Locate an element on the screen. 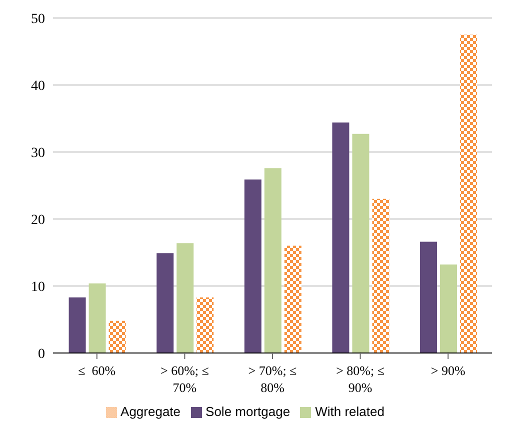 Image resolution: width=505 pixels, height=434 pixels. x-tick-label: > 80%; ≤ 90% is located at coordinates (360, 379).